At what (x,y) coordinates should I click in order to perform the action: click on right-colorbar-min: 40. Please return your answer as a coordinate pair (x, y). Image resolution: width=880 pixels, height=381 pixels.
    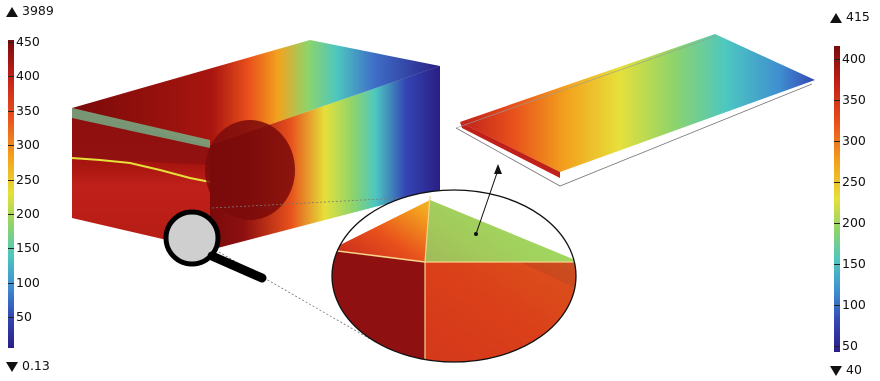
    Looking at the image, I should click on (846, 370).